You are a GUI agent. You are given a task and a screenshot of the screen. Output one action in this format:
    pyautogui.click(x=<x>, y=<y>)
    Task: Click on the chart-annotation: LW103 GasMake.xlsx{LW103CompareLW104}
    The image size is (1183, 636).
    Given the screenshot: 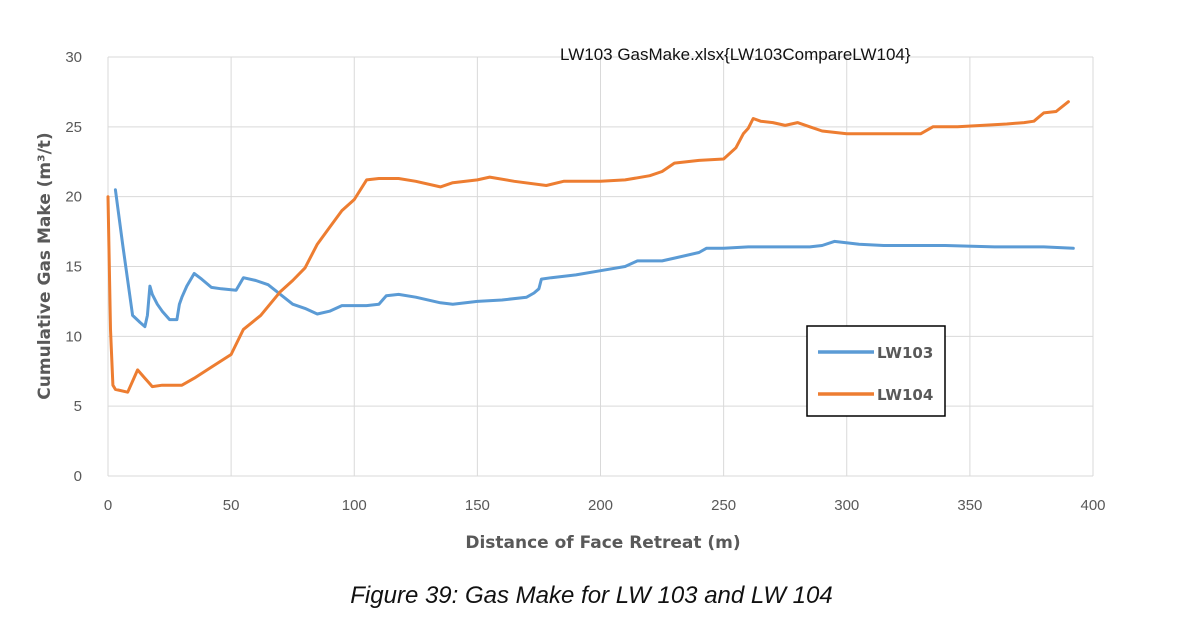 What is the action you would take?
    pyautogui.click(x=735, y=54)
    